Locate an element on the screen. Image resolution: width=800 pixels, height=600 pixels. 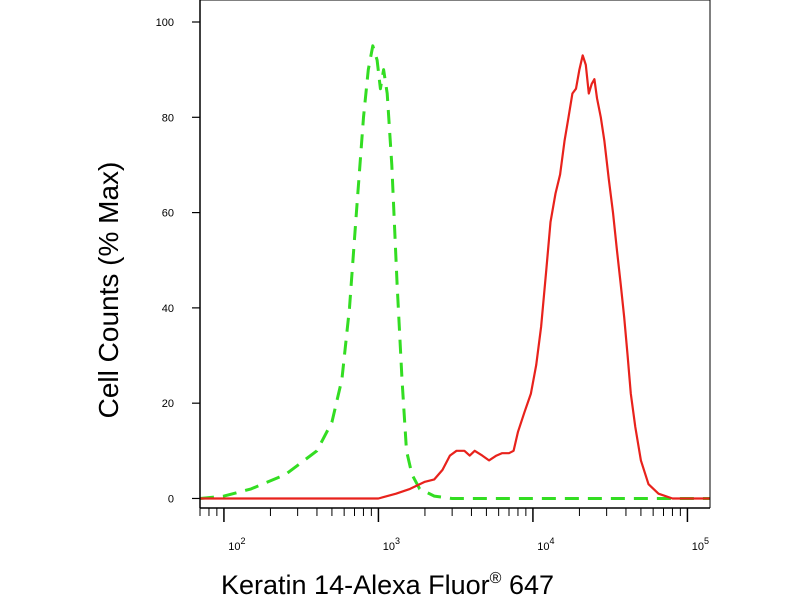
x-axis-title-main: Keratin 14-Alexa Fluor is located at coordinates (355, 585).